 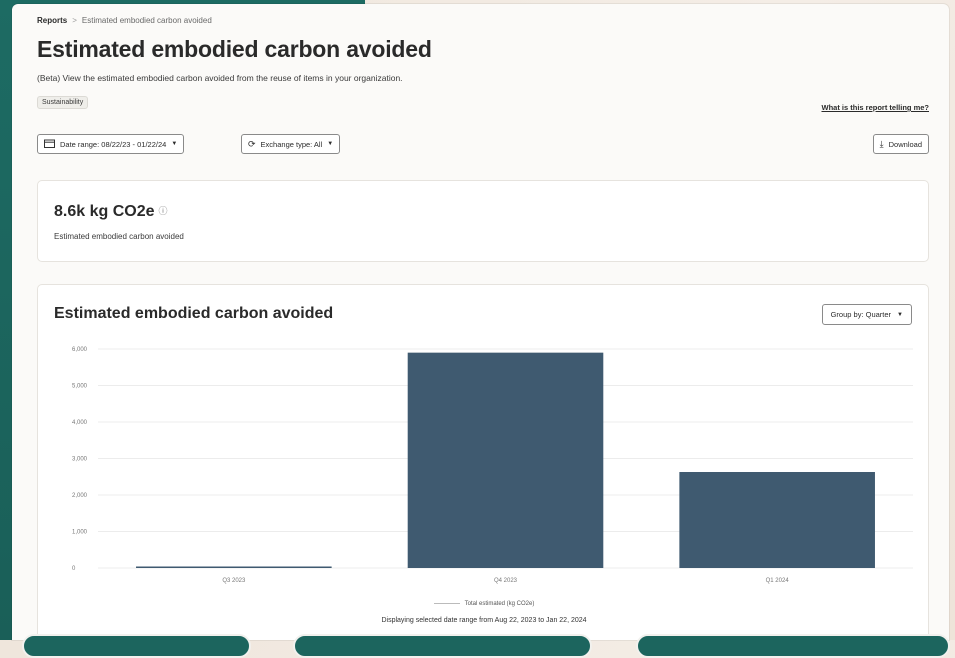 What do you see at coordinates (80, 350) in the screenshot?
I see `y-tick-label: 6,000` at bounding box center [80, 350].